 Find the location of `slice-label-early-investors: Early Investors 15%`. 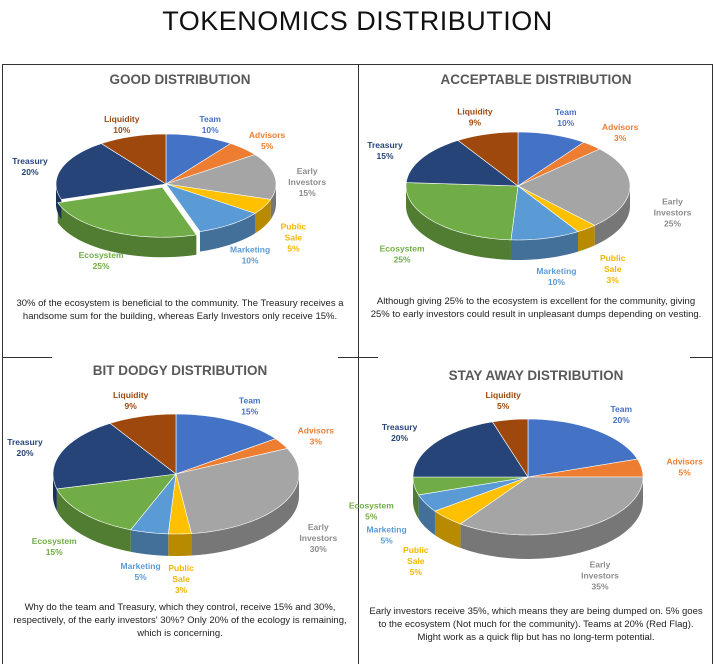

slice-label-early-investors: Early Investors 15% is located at coordinates (307, 182).